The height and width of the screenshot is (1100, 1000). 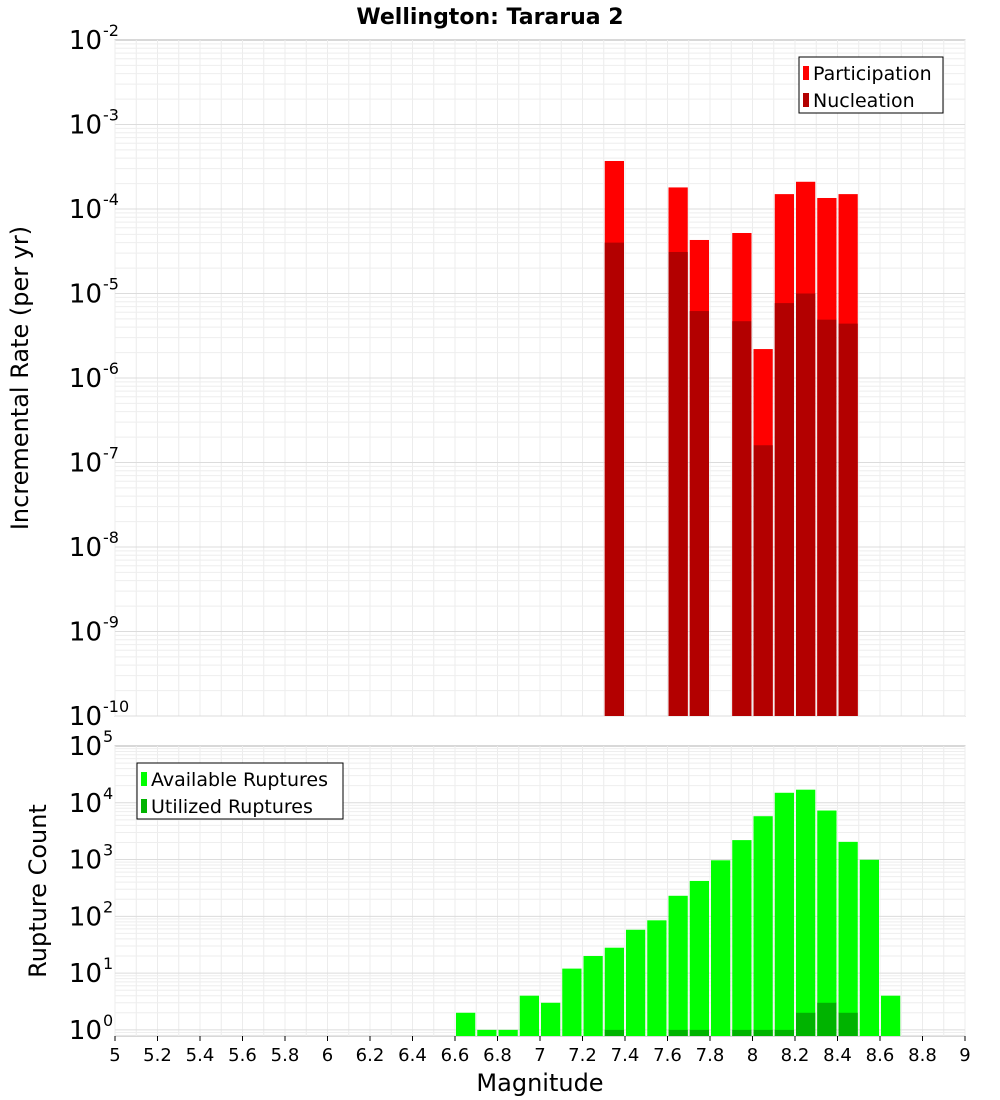 What do you see at coordinates (795, 1055) in the screenshot?
I see `x-tick-label: 8.2` at bounding box center [795, 1055].